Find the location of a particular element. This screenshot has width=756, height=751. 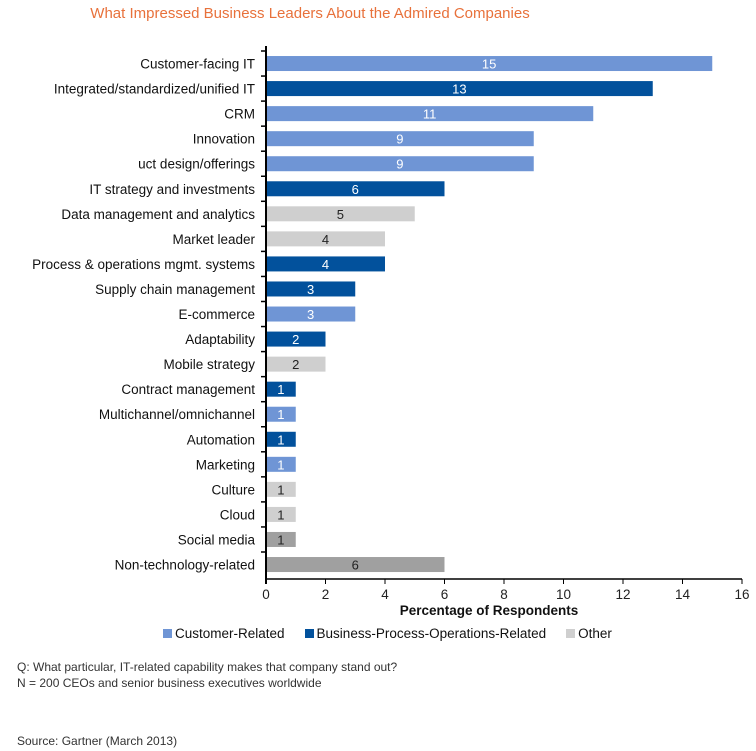

x-tick-label: 14 is located at coordinates (683, 594).